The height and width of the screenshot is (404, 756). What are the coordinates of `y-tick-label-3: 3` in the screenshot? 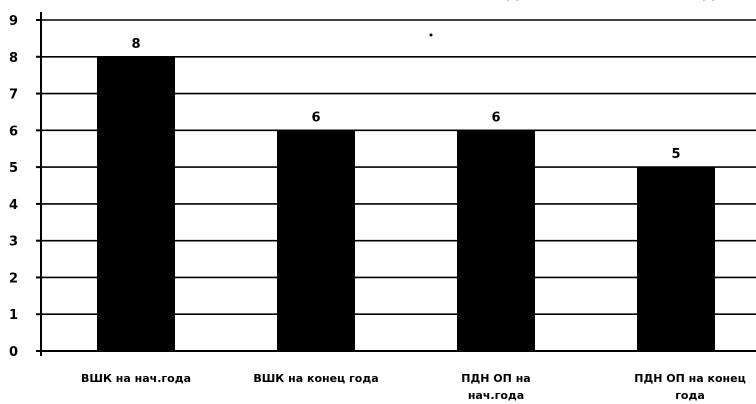 It's located at (13, 242).